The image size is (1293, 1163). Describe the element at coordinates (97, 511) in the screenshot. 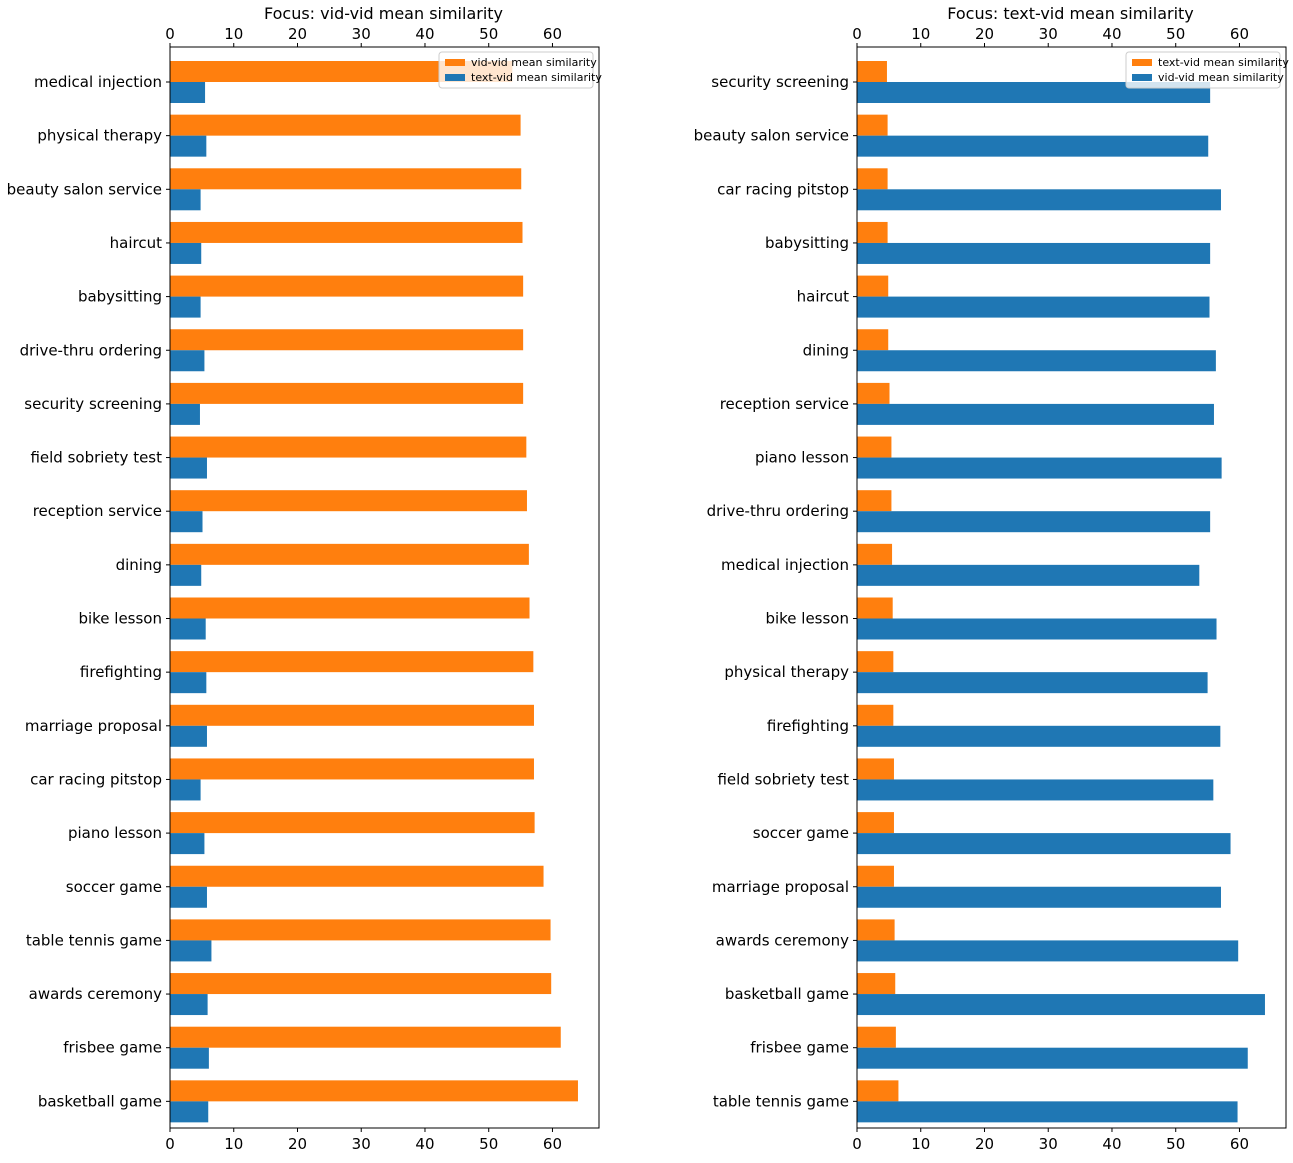

I see `y-tick-label: reception service` at that location.